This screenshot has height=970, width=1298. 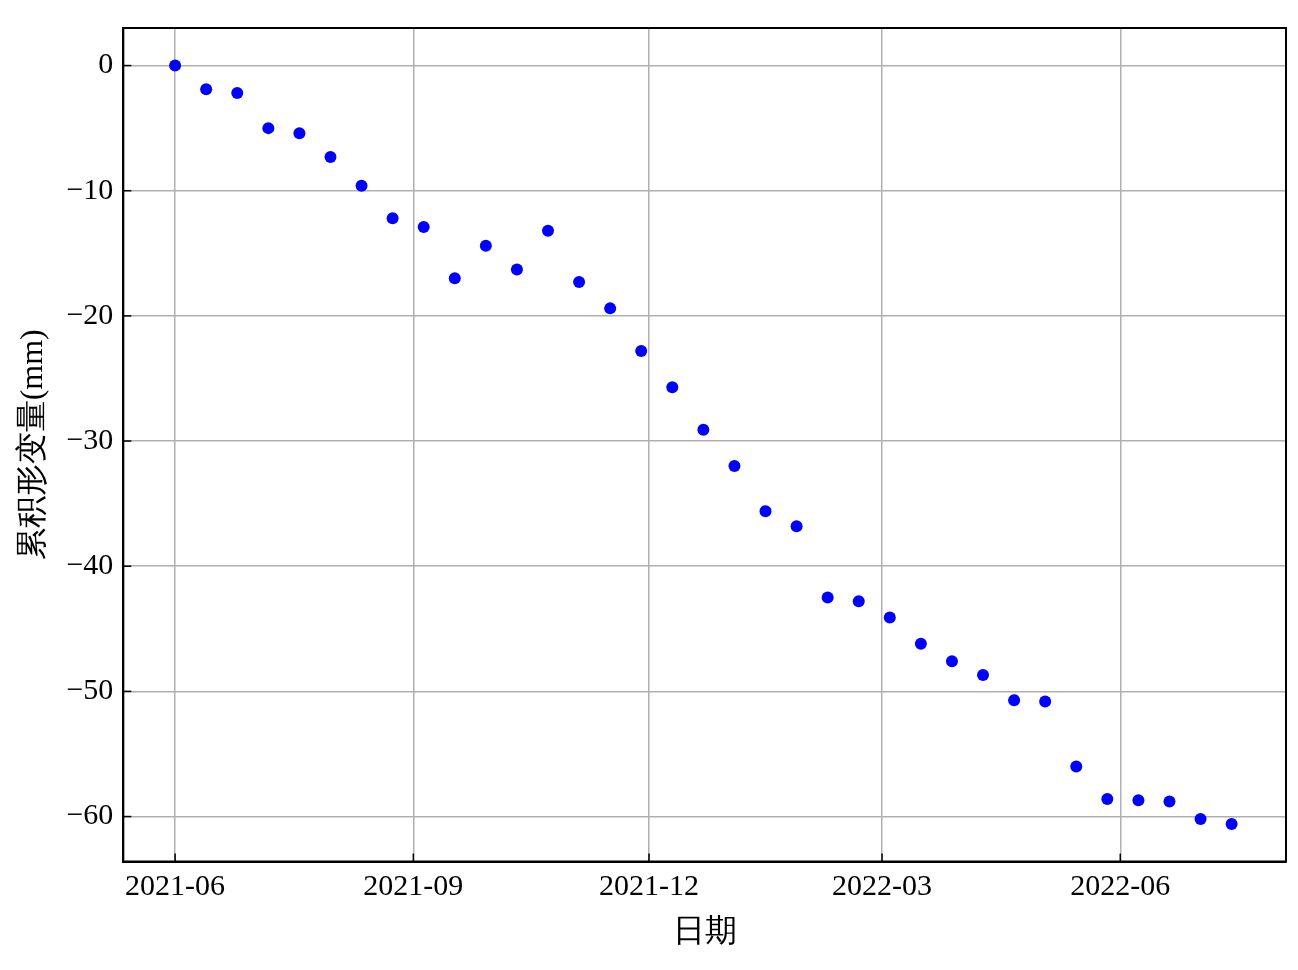 I want to click on y-tick-label: 0, so click(x=106, y=63).